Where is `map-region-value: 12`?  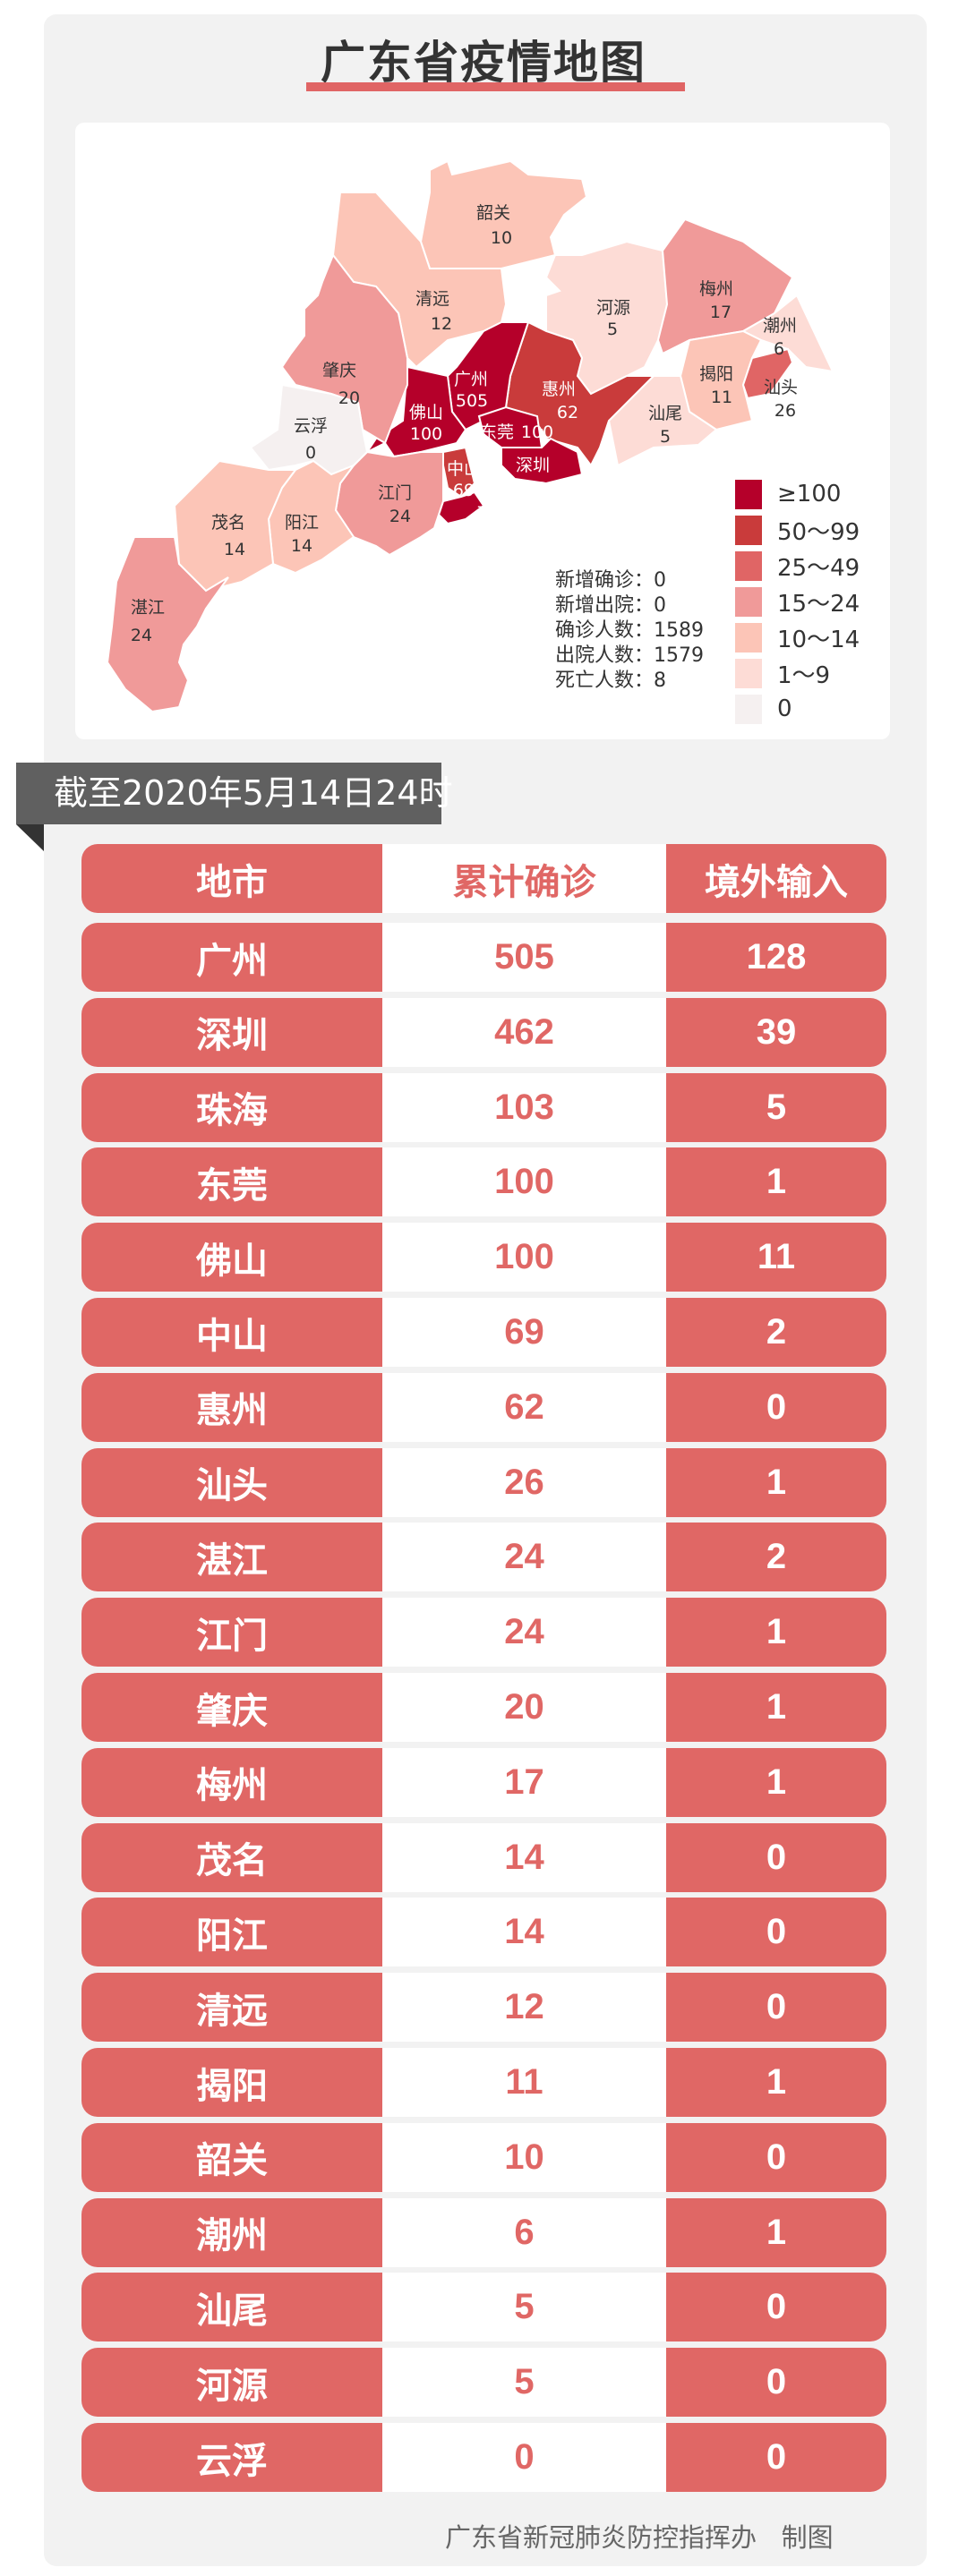
map-region-value: 12 is located at coordinates (441, 324).